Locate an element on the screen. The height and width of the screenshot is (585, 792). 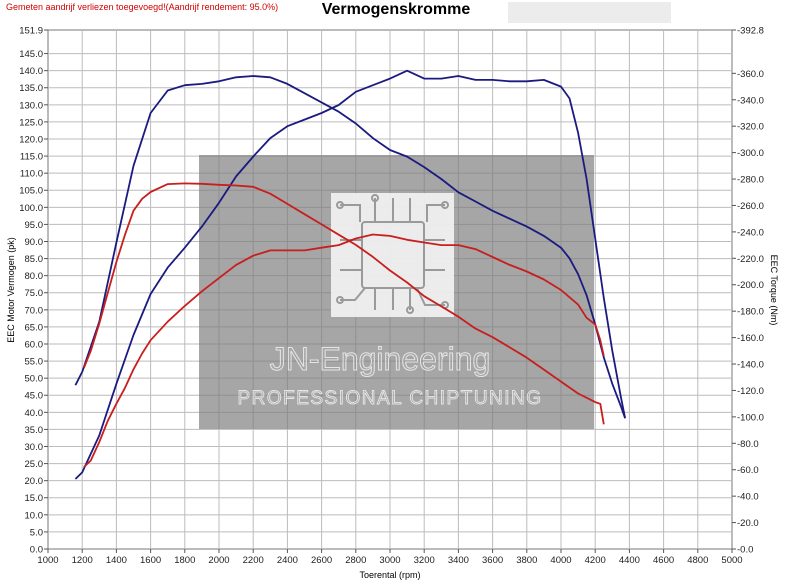
y-tick-label: 20.0 is located at coordinates (34, 481).